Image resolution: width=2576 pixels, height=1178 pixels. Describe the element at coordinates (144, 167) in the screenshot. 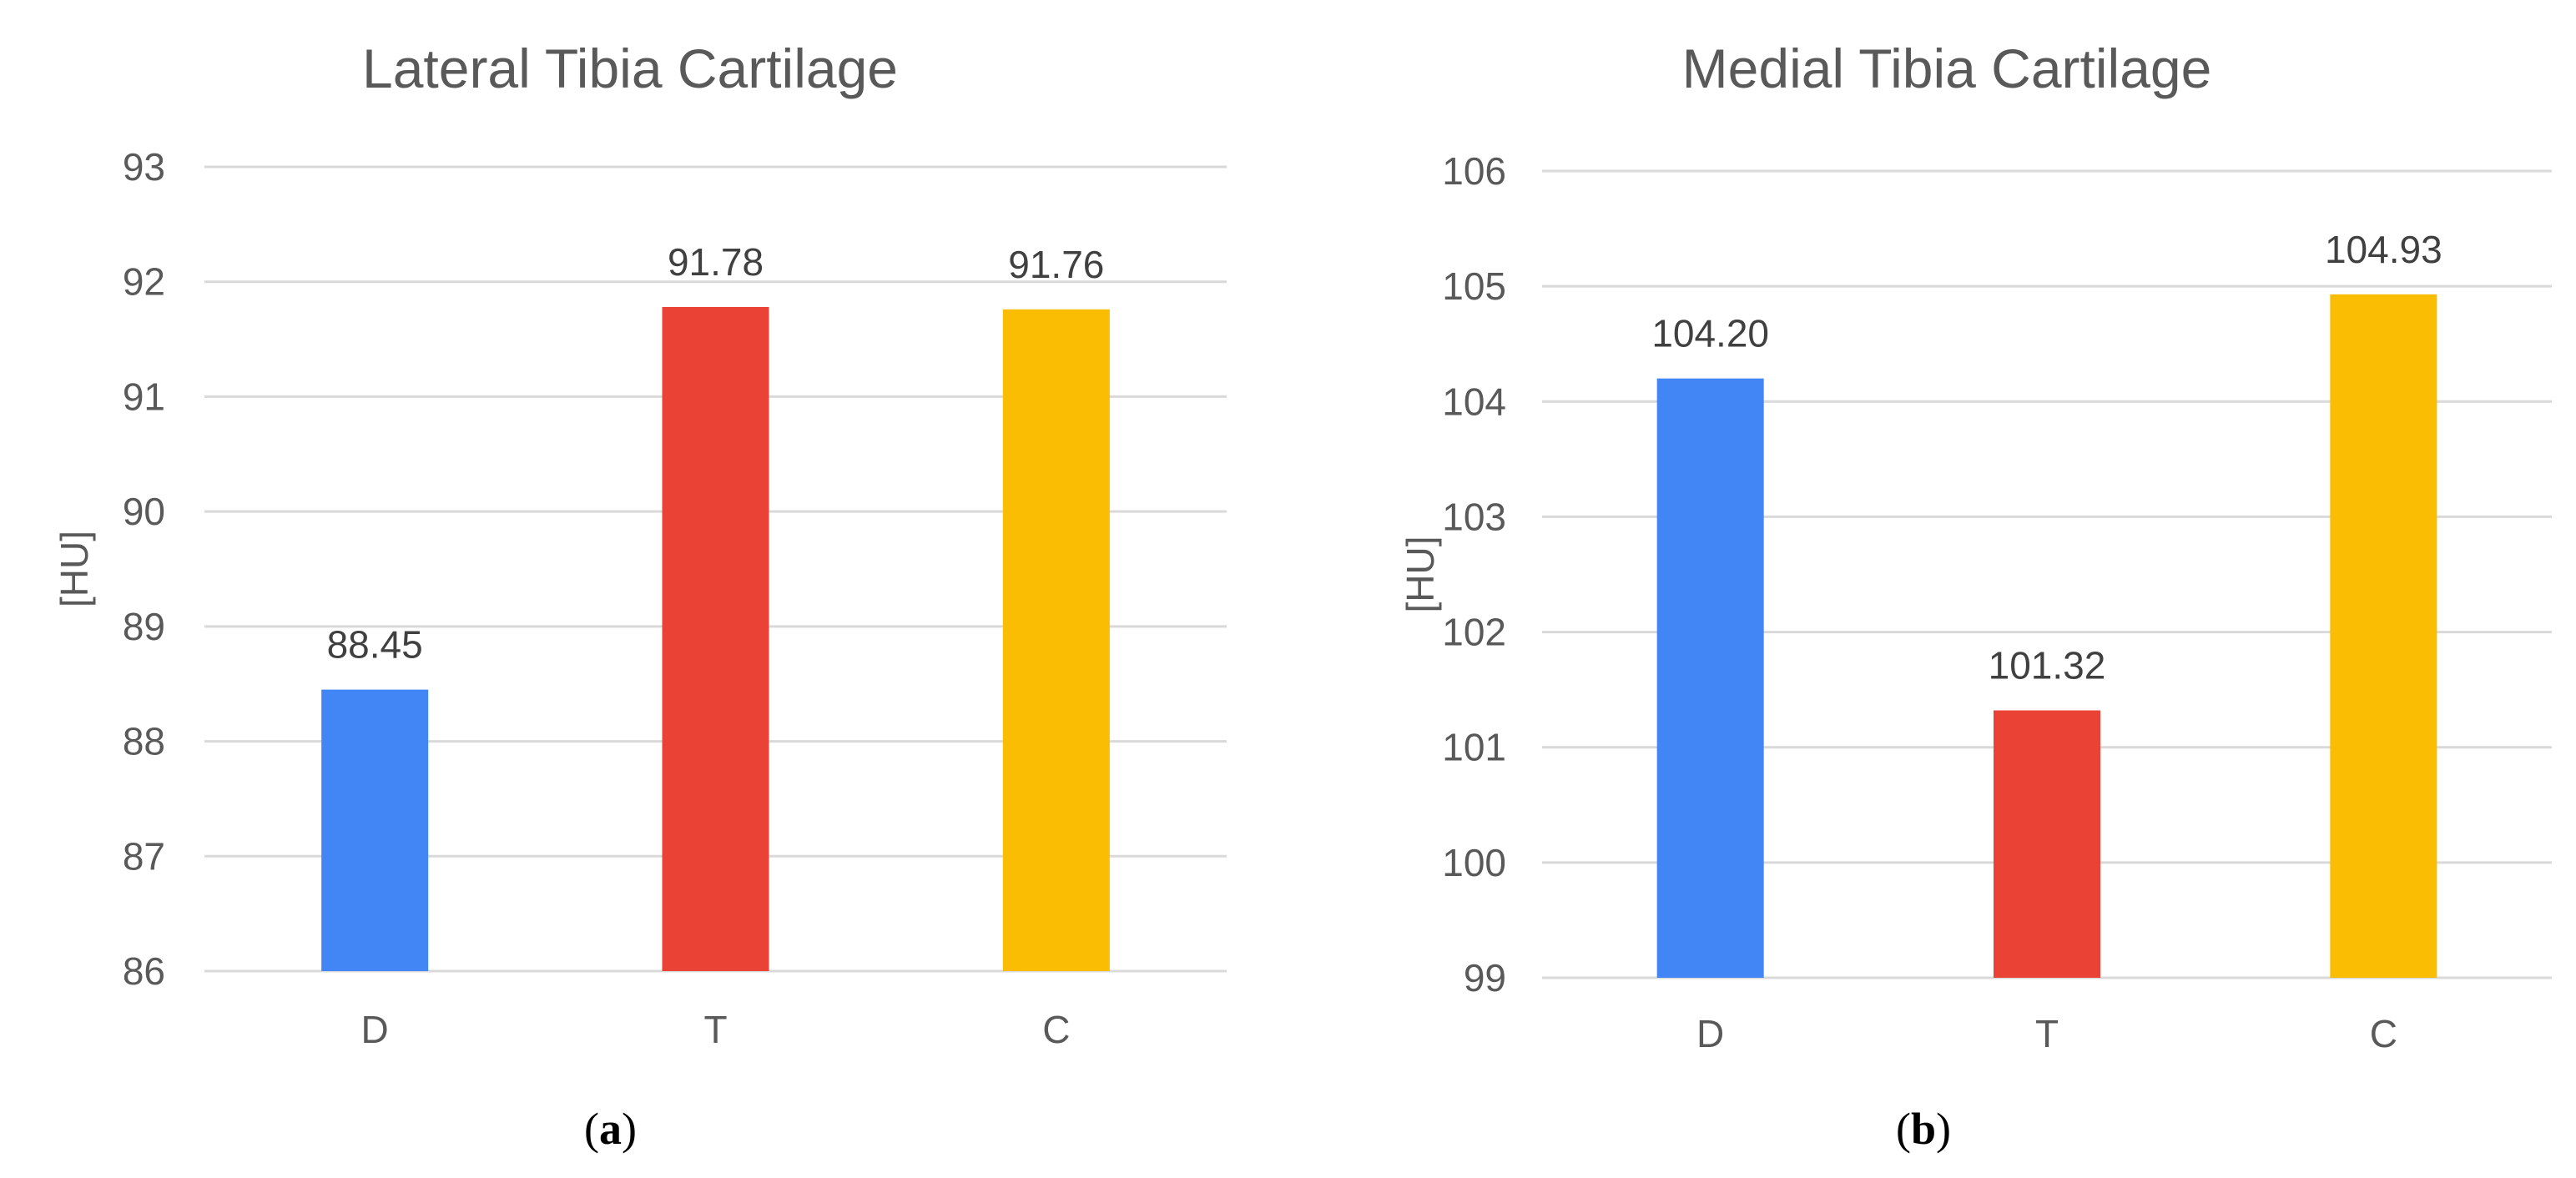

I see `y-tick-label: 93` at that location.